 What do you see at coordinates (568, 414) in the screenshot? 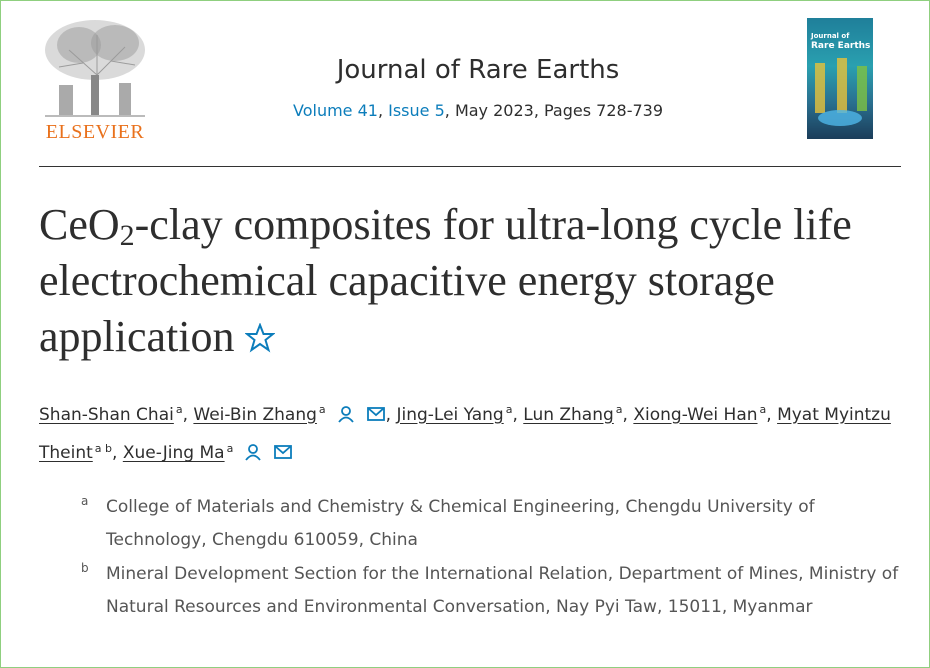
I see `author-name: Lun Zhang` at bounding box center [568, 414].